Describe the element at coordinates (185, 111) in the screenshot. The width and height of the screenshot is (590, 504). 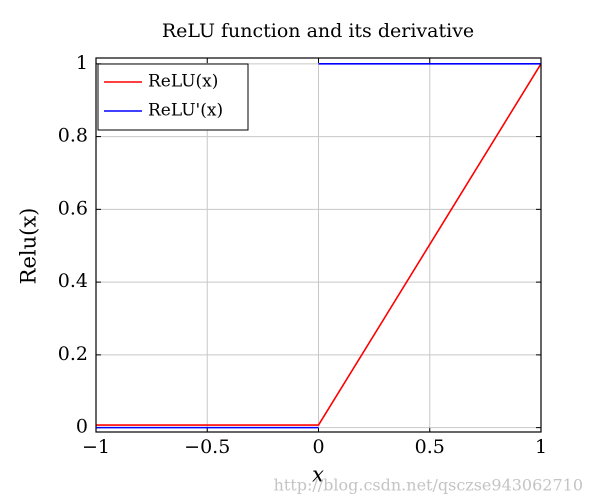
I see `legend-label: ReLU'(x)` at that location.